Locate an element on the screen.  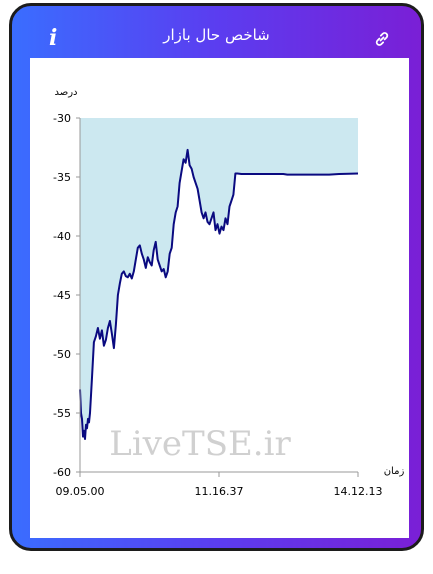
y-axis-label: درصد is located at coordinates (65, 92).